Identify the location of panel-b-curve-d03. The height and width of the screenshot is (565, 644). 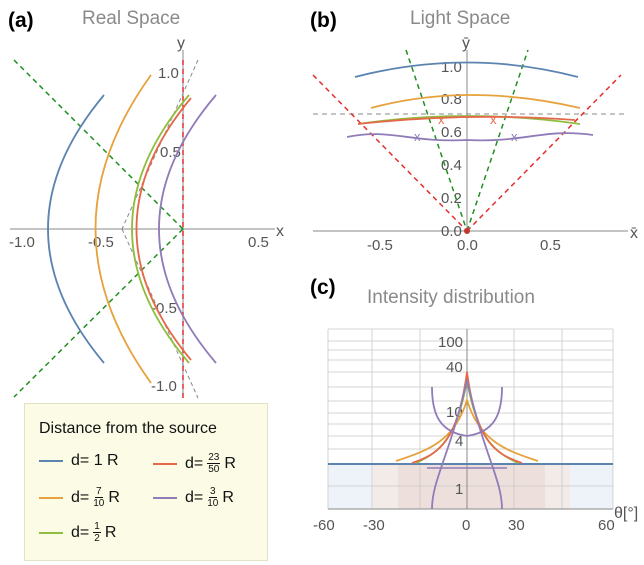
(470, 137).